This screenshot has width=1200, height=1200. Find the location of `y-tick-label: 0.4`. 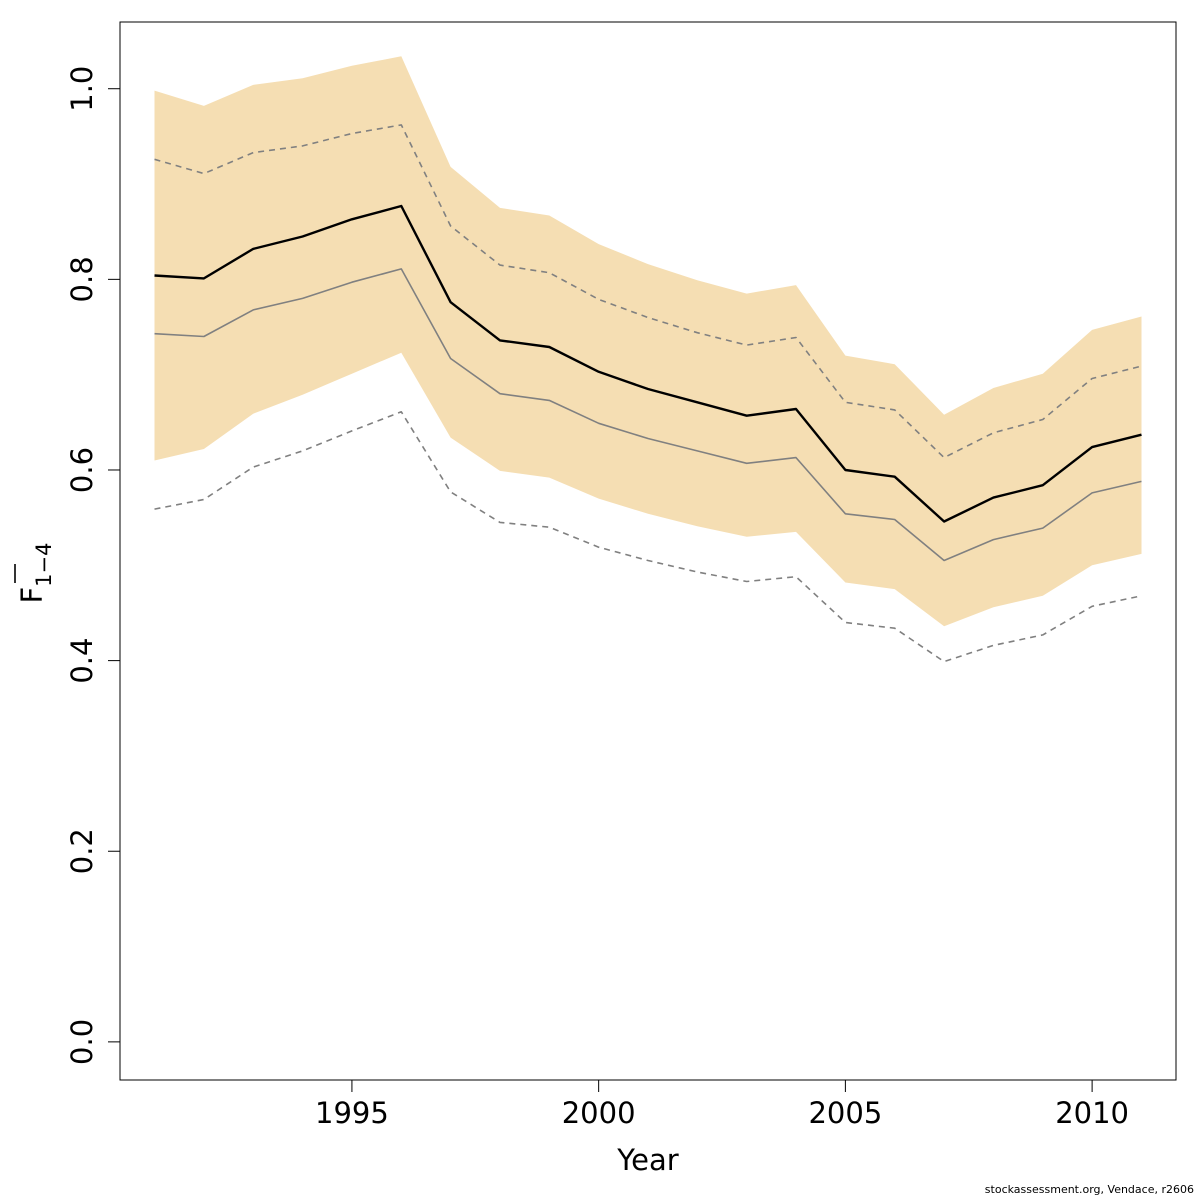

y-tick-label: 0.4 is located at coordinates (82, 661).